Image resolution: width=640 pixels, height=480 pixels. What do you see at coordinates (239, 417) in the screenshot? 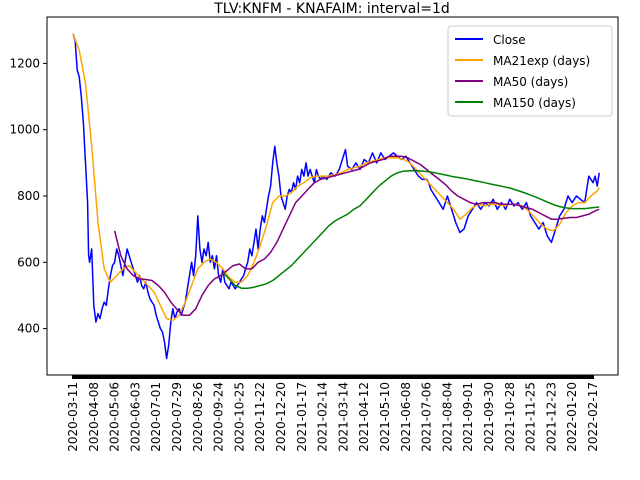
I see `x-tick-label-8: 2020-10-25` at bounding box center [239, 417].